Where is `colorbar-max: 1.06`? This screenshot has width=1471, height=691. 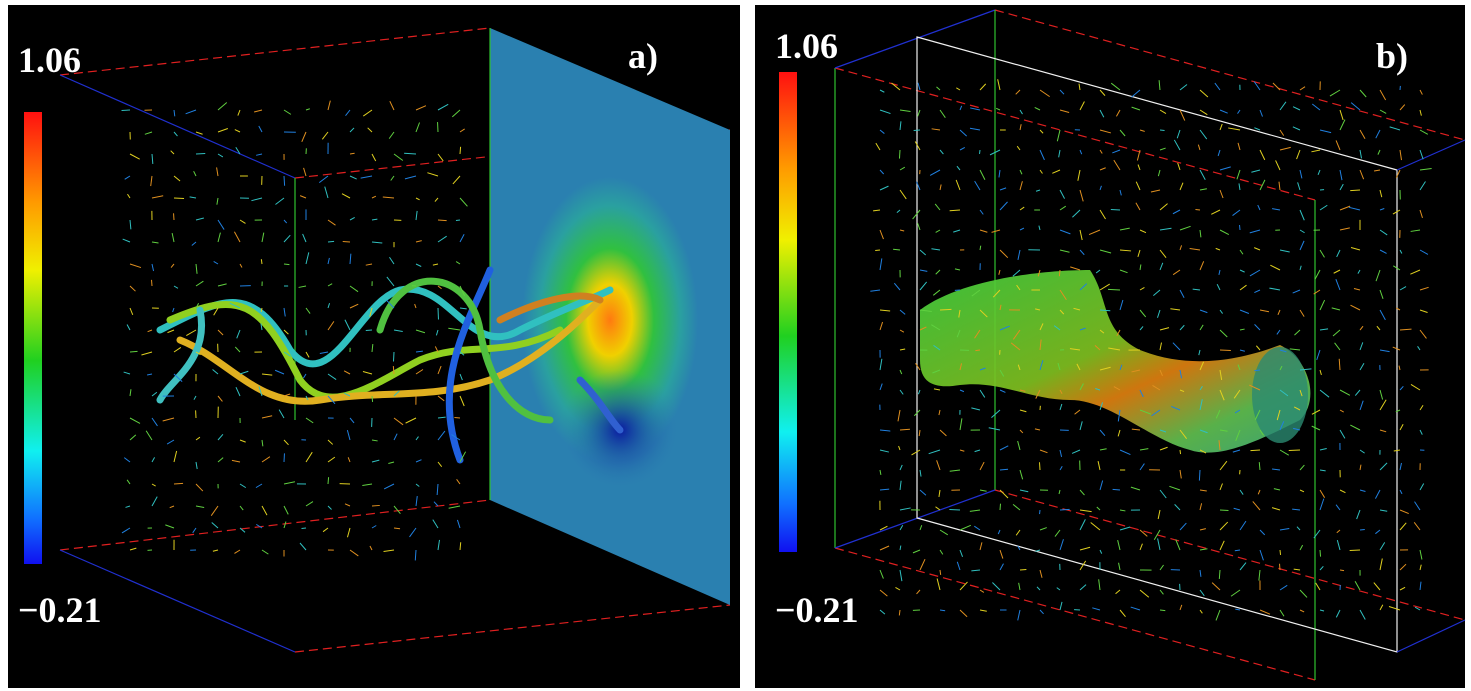
colorbar-max: 1.06 is located at coordinates (49, 60).